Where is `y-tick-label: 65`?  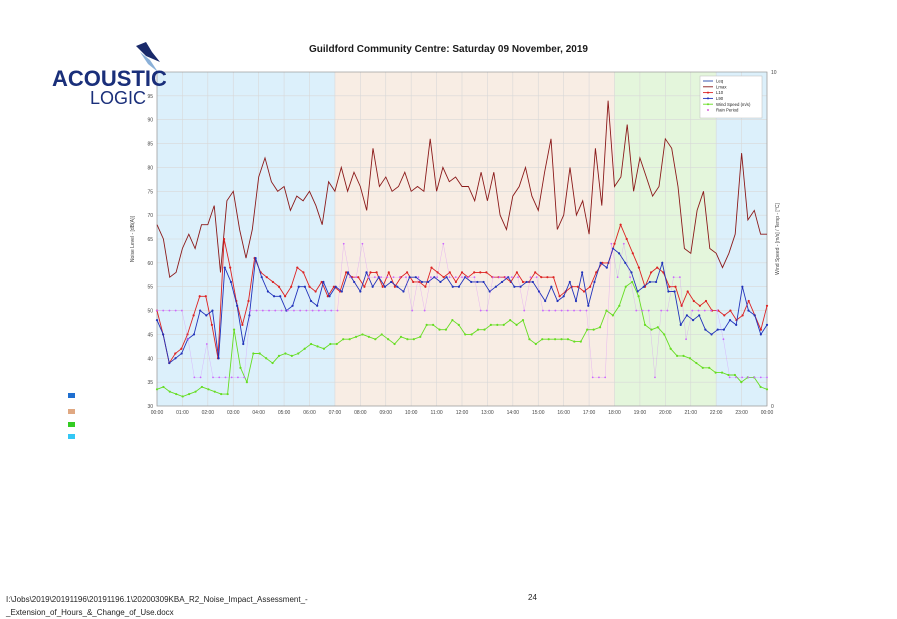
y-tick-label: 65 is located at coordinates (150, 240).